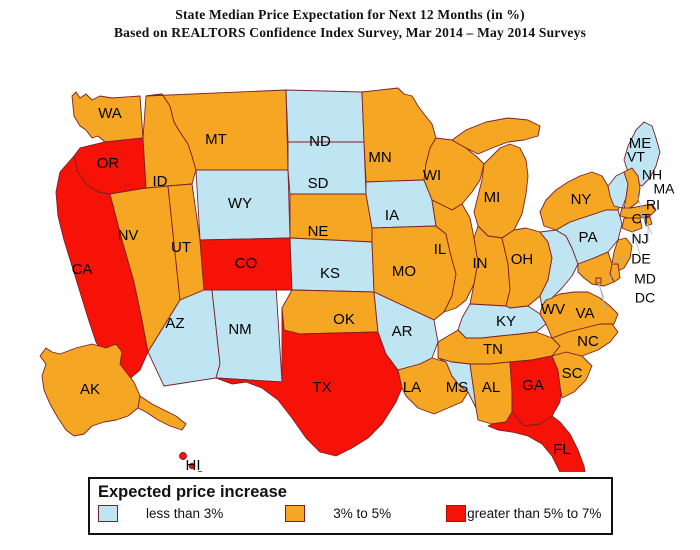 The width and height of the screenshot is (700, 550). Describe the element at coordinates (536, 441) in the screenshot. I see `state-FL` at that location.